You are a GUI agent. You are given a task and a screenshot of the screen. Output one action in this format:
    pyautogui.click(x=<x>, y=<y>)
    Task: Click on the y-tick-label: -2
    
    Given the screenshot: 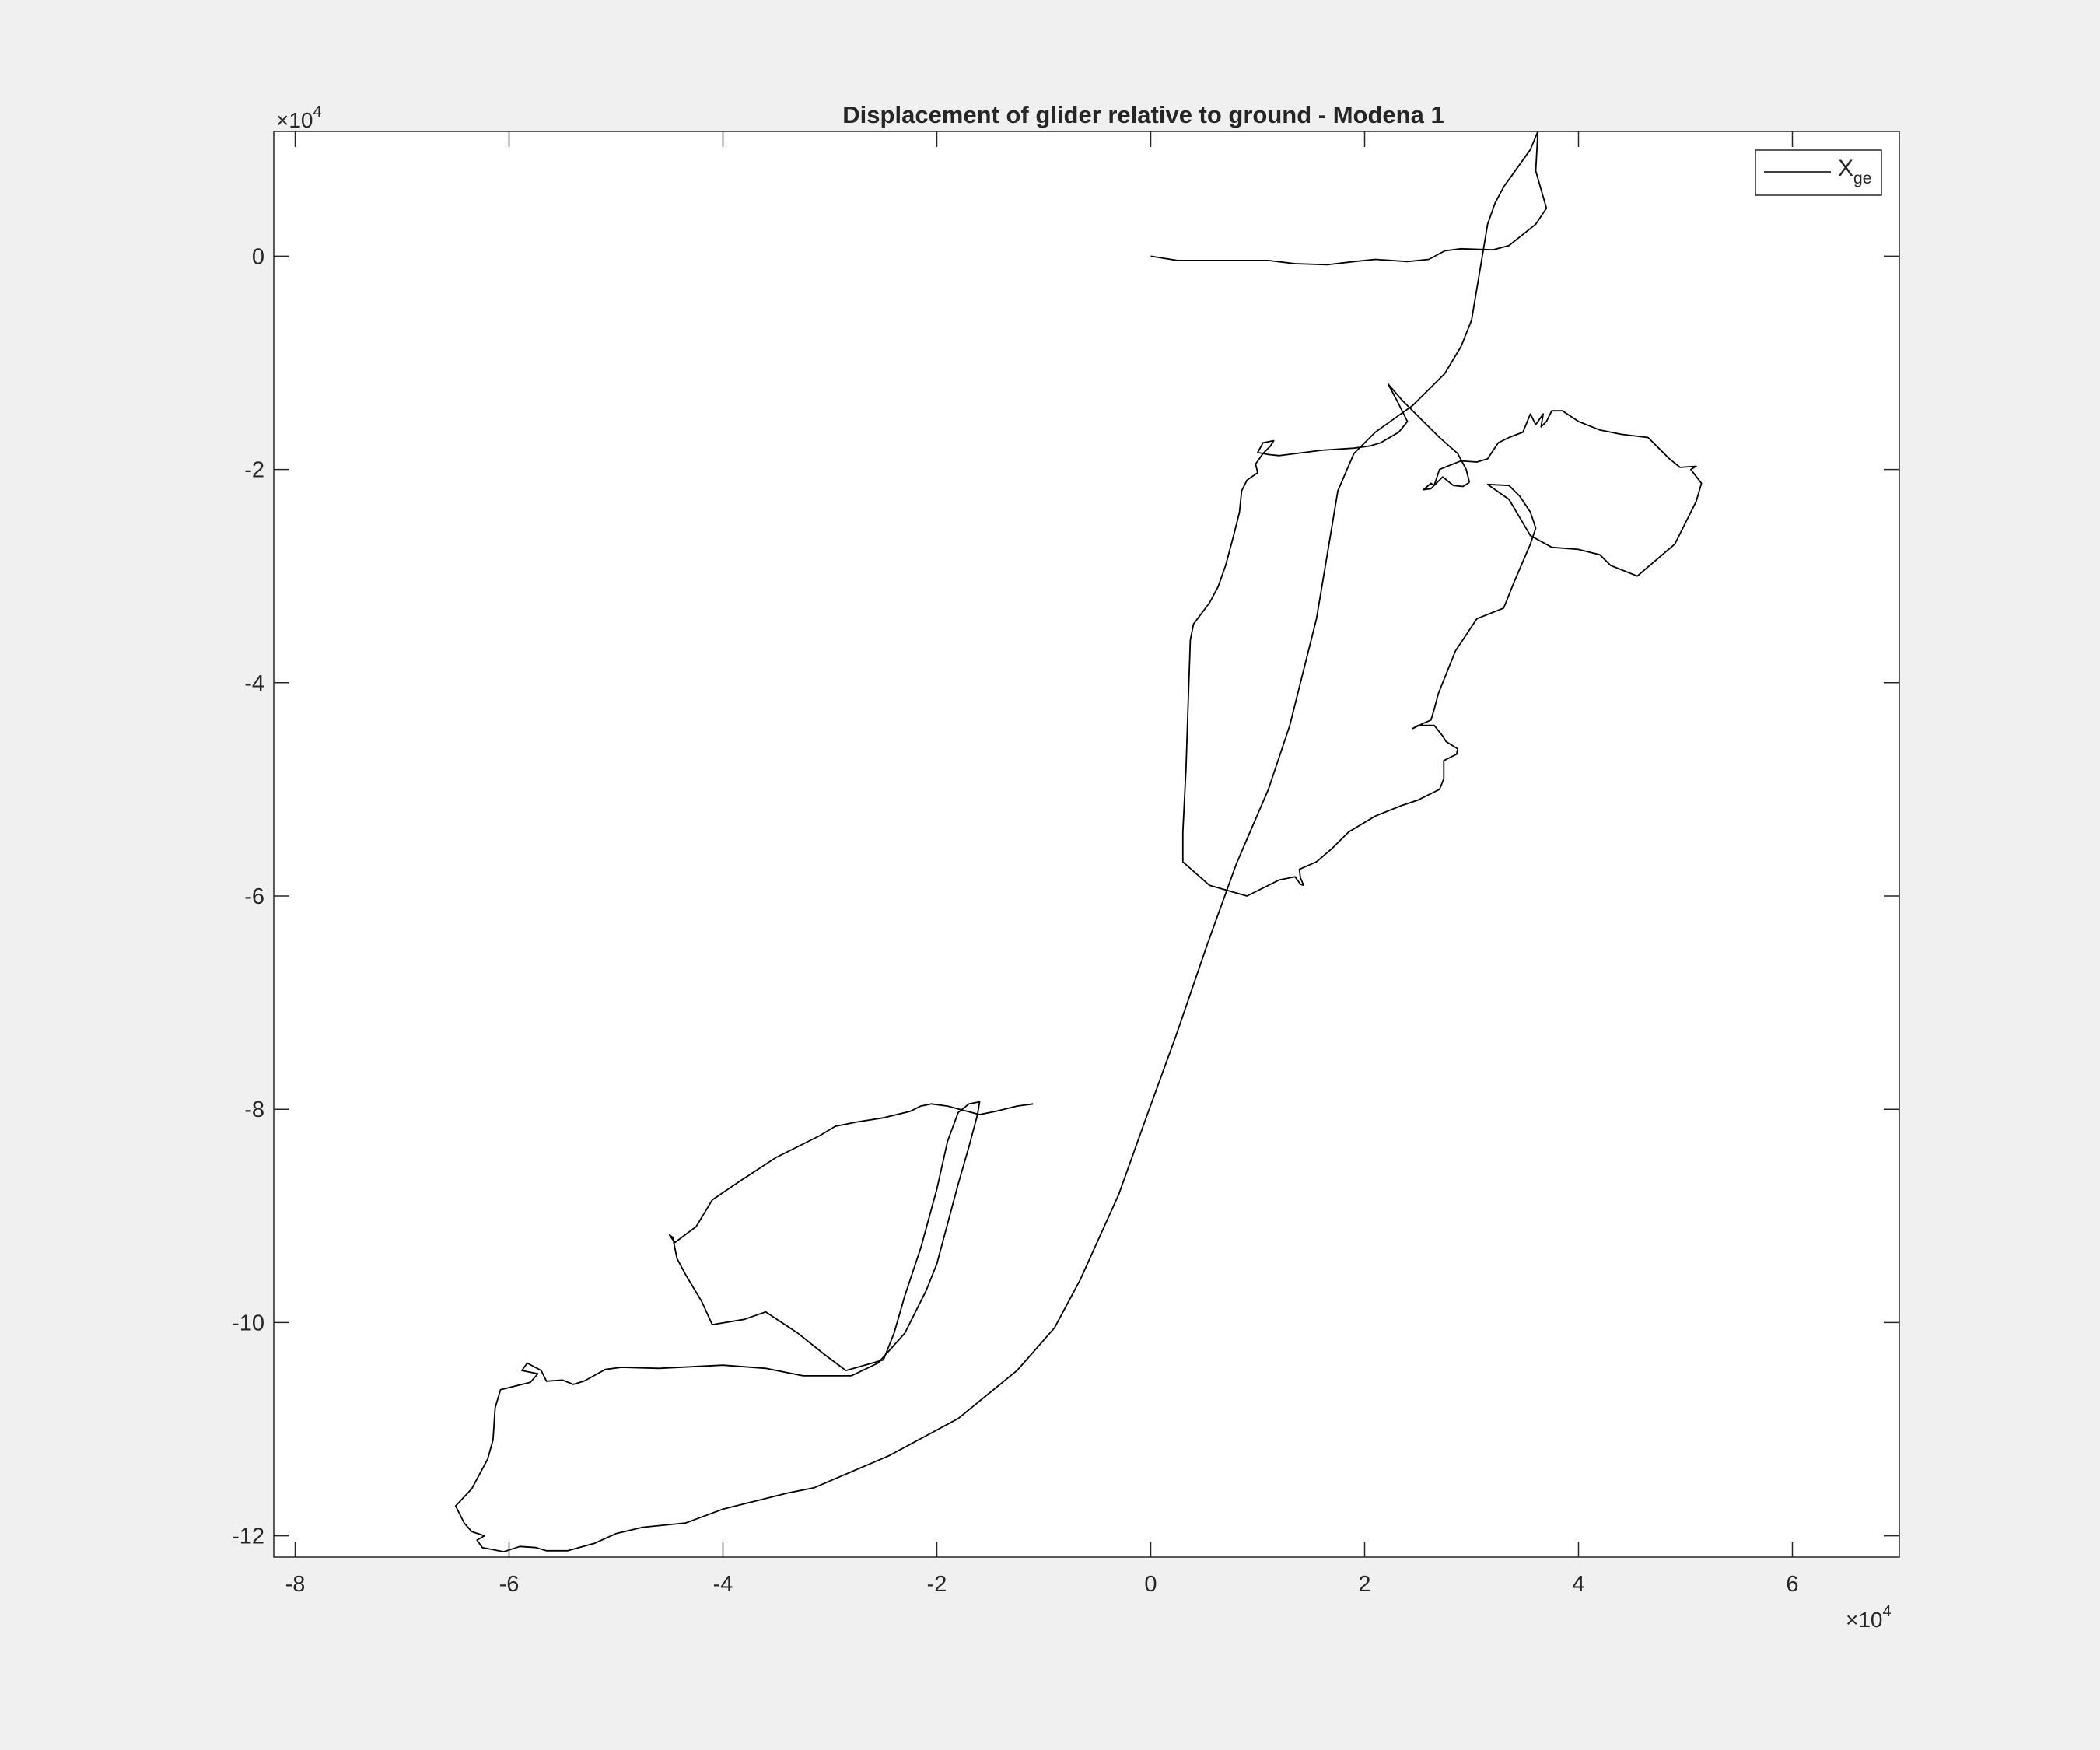 What is the action you would take?
    pyautogui.click(x=254, y=470)
    